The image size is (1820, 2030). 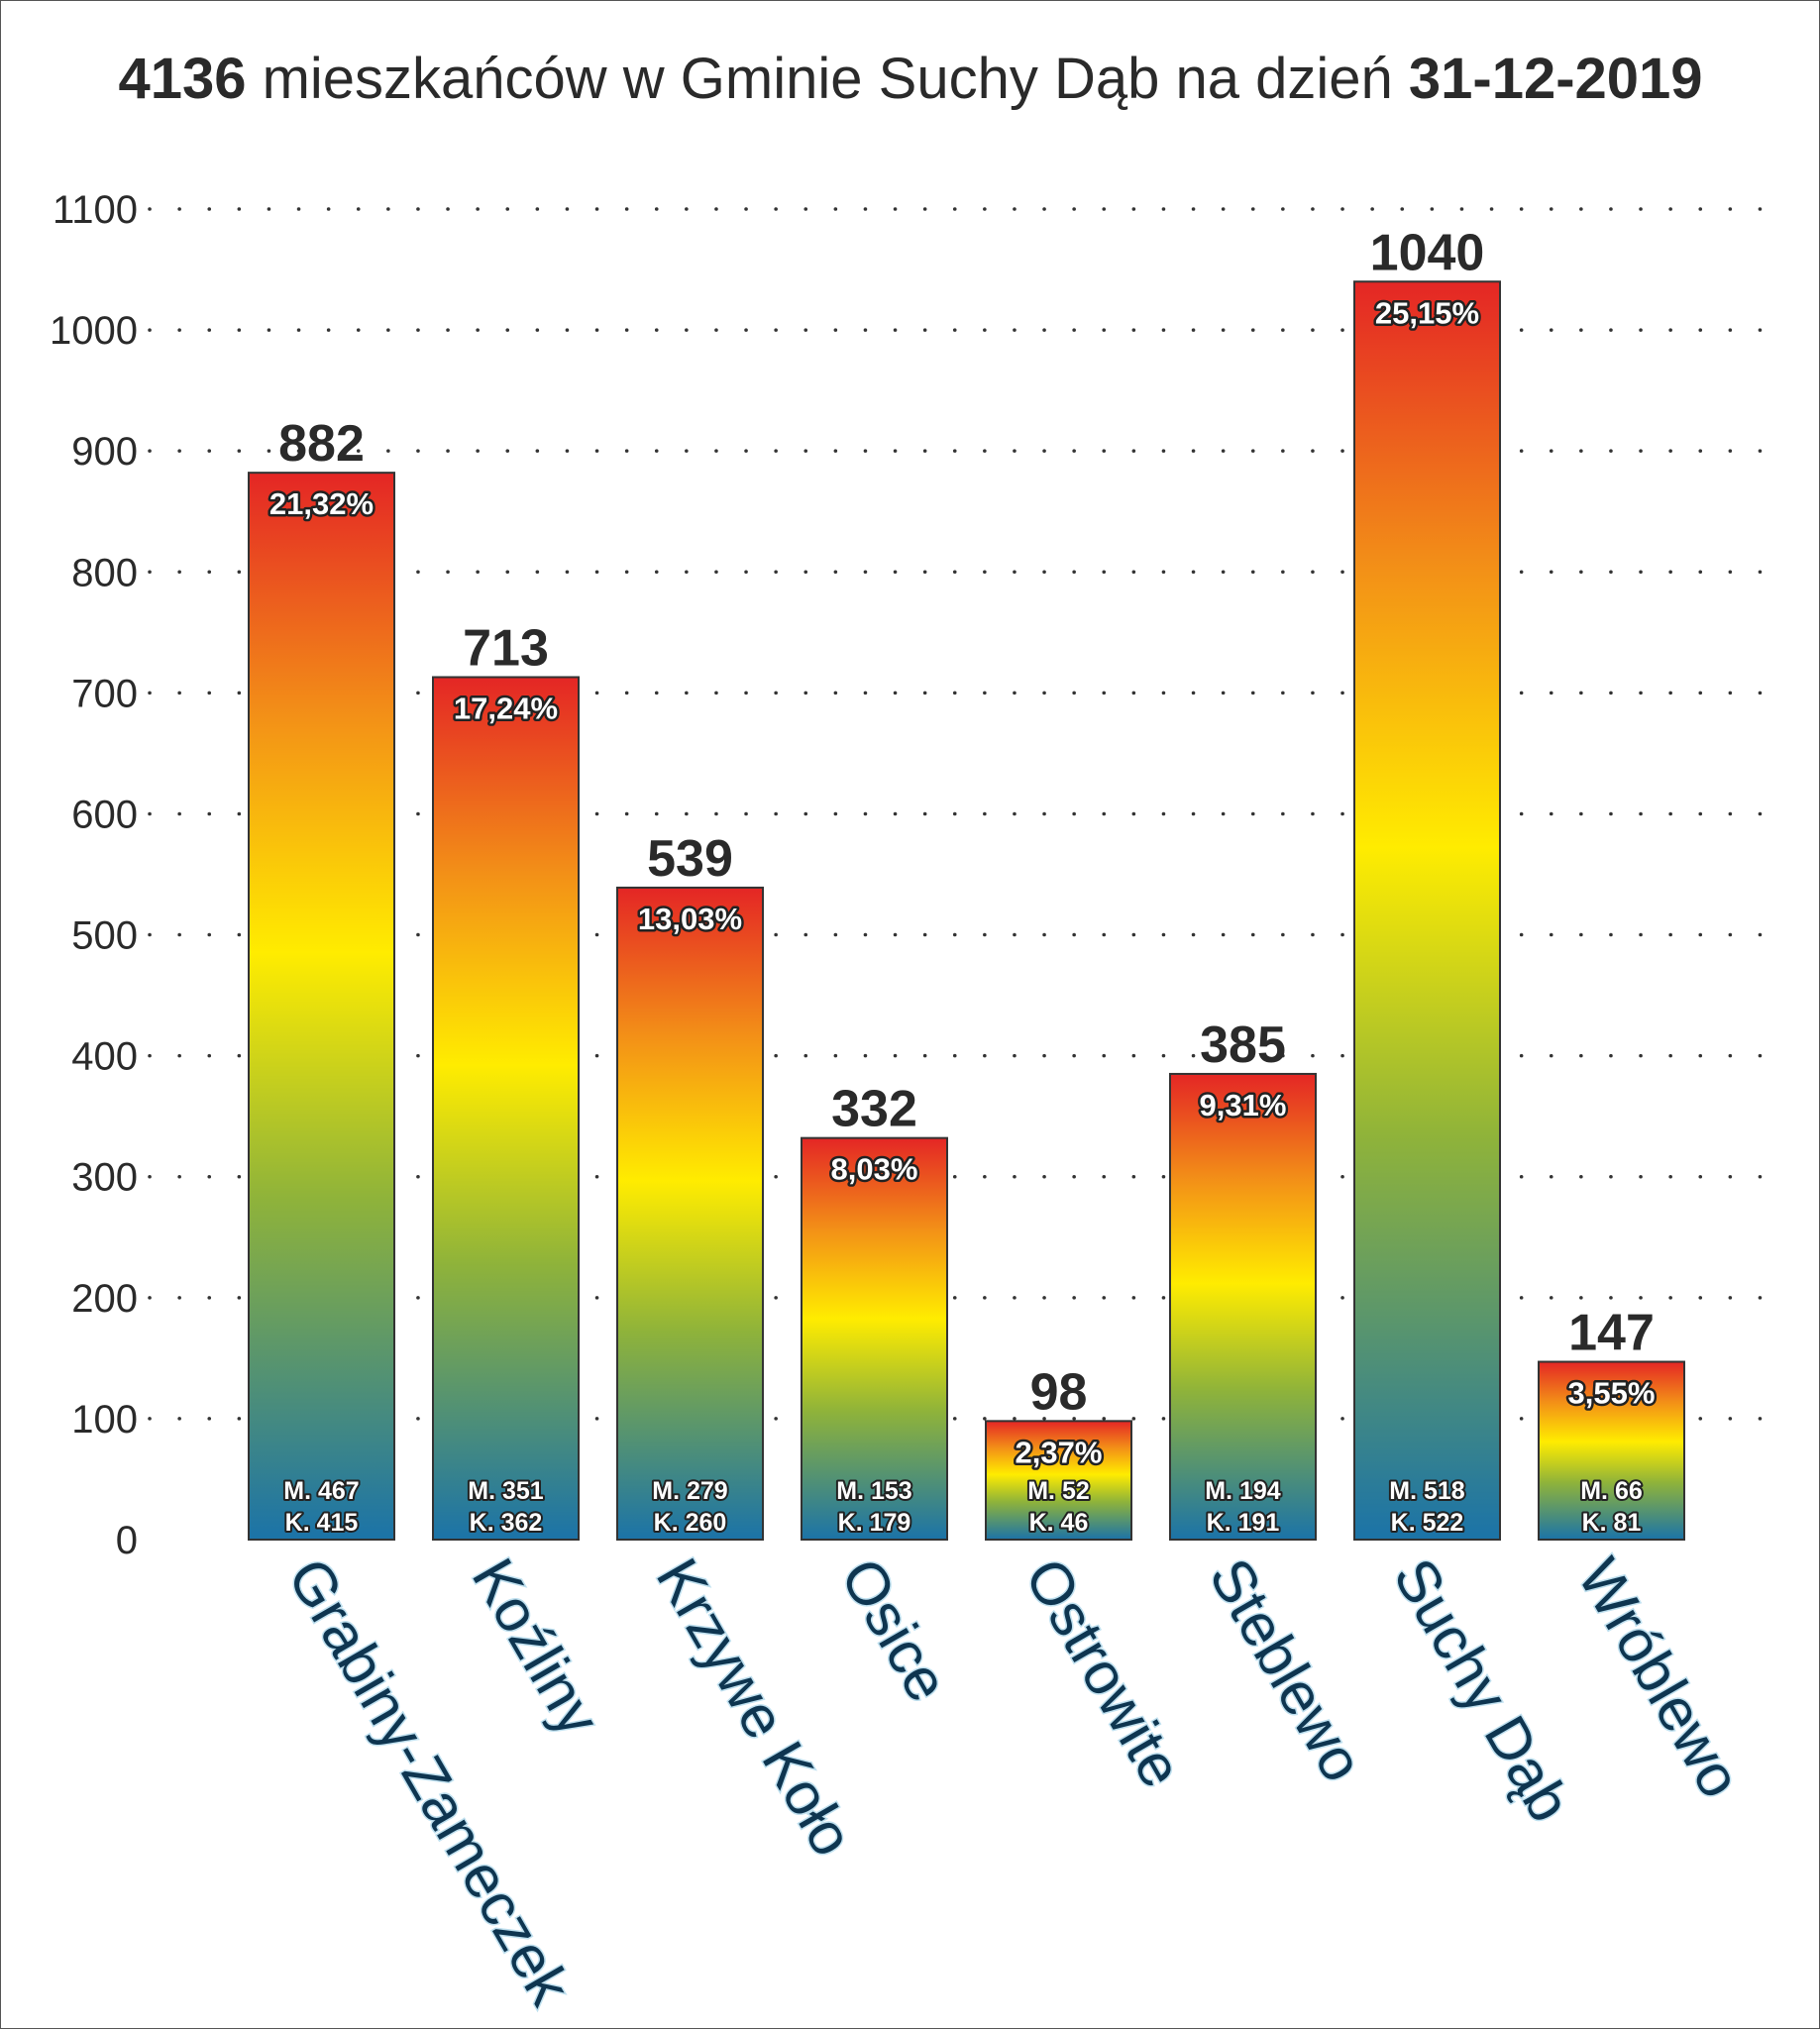 What do you see at coordinates (1612, 1523) in the screenshot?
I see `female-count-label: K. 81` at bounding box center [1612, 1523].